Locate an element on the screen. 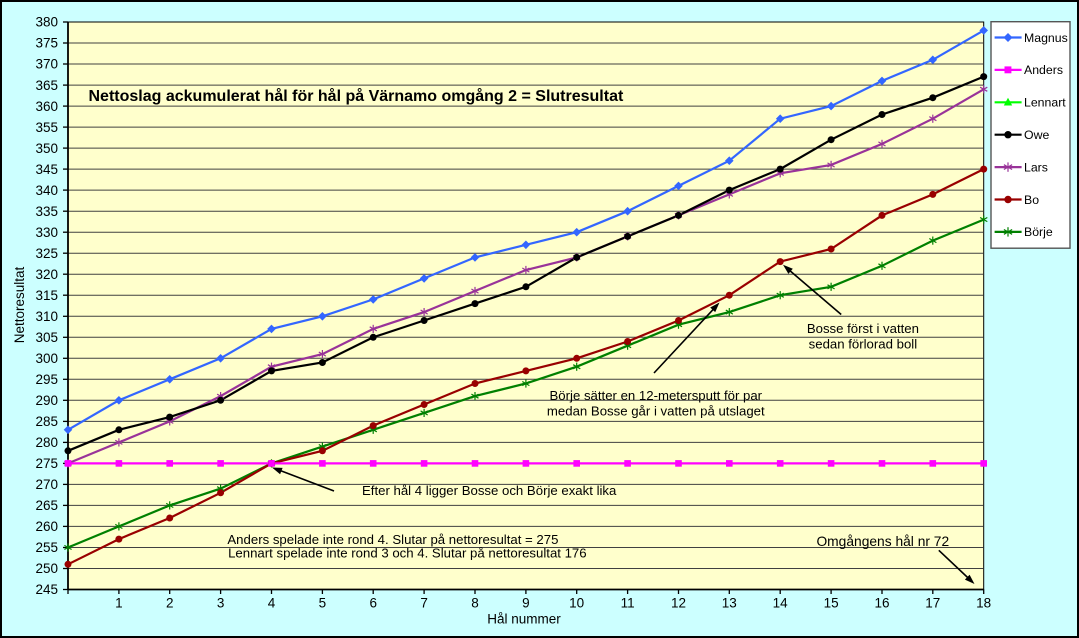 The width and height of the screenshot is (1079, 638). svg-text: 8 is located at coordinates (475, 603).